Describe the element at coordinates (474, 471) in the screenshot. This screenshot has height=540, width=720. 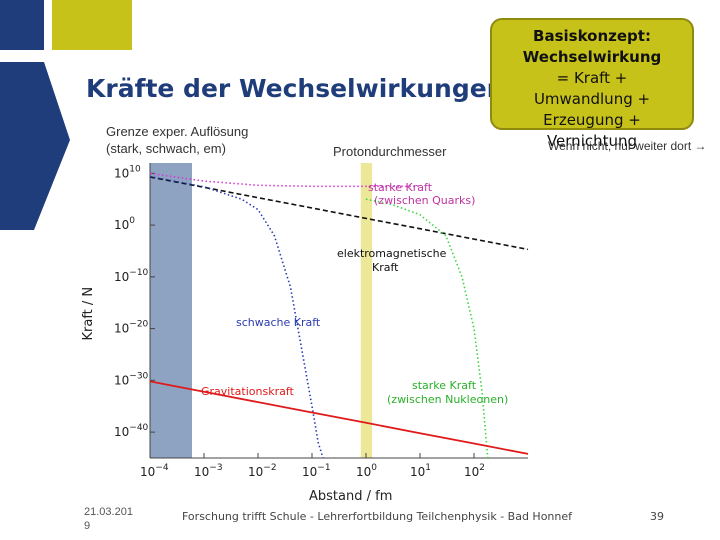
I see `x-tick-label: 10²` at that location.